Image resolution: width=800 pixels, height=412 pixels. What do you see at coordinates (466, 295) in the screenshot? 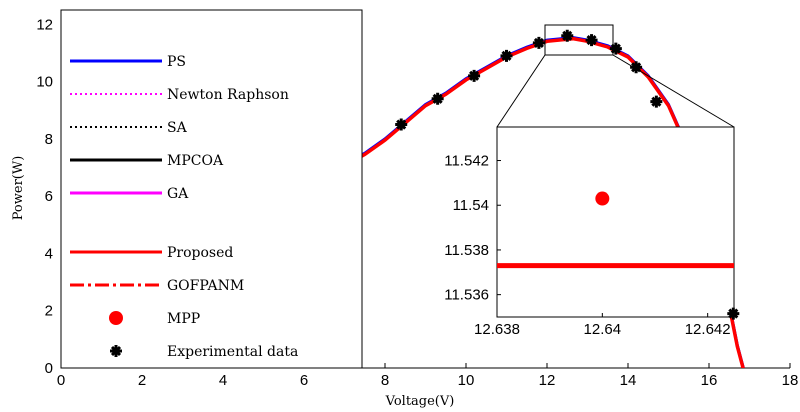
I see `inset-y-tick-label: 11.536` at bounding box center [466, 295].